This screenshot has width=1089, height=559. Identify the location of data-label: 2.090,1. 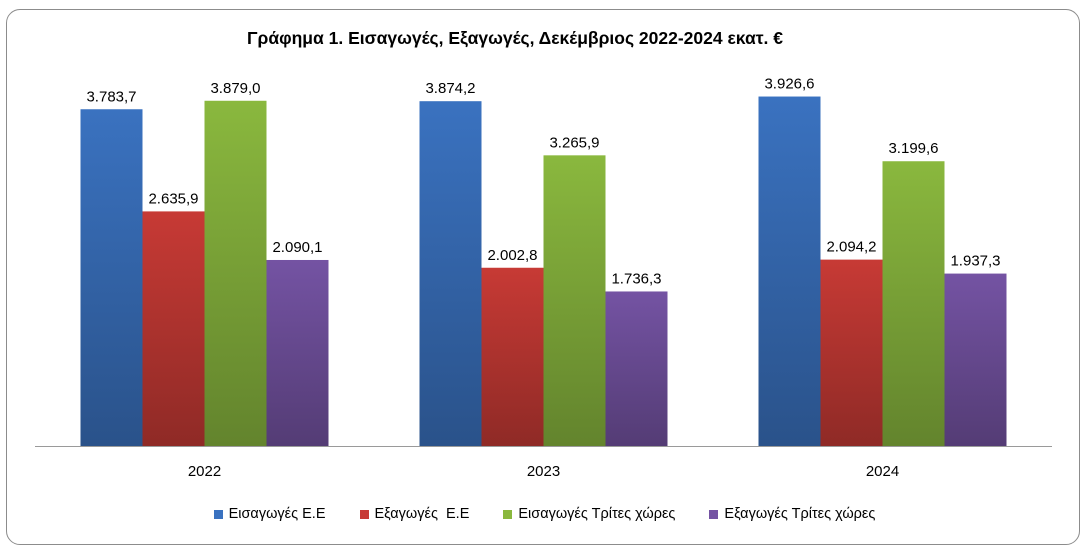
(297, 247).